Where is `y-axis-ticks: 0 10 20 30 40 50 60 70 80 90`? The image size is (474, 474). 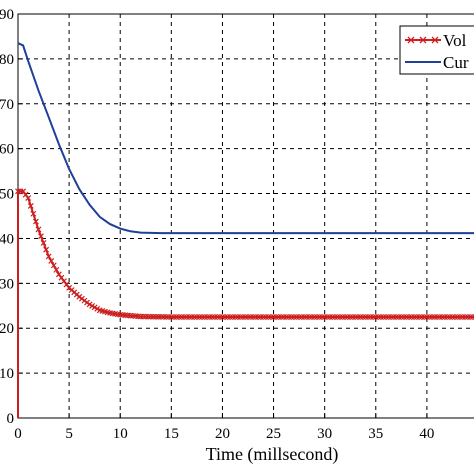
y-axis-ticks: 0 10 20 30 40 50 60 70 80 90 is located at coordinates (11, 217).